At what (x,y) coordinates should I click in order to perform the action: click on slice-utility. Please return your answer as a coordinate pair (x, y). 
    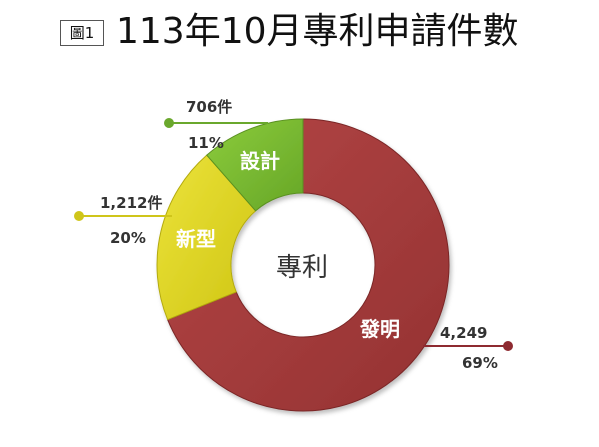
    Looking at the image, I should click on (206, 237).